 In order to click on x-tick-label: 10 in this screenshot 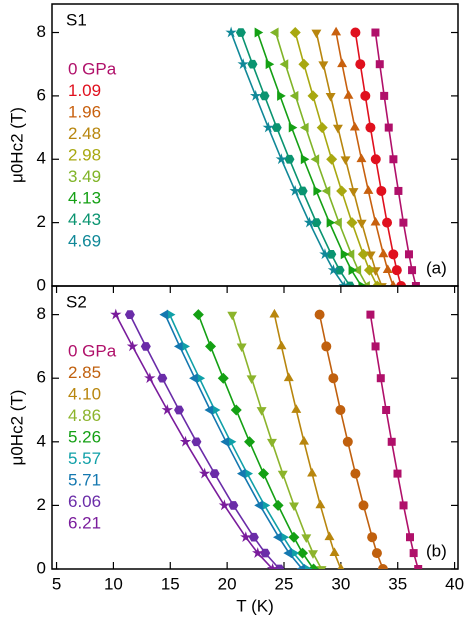, I will do `click(113, 583)`.